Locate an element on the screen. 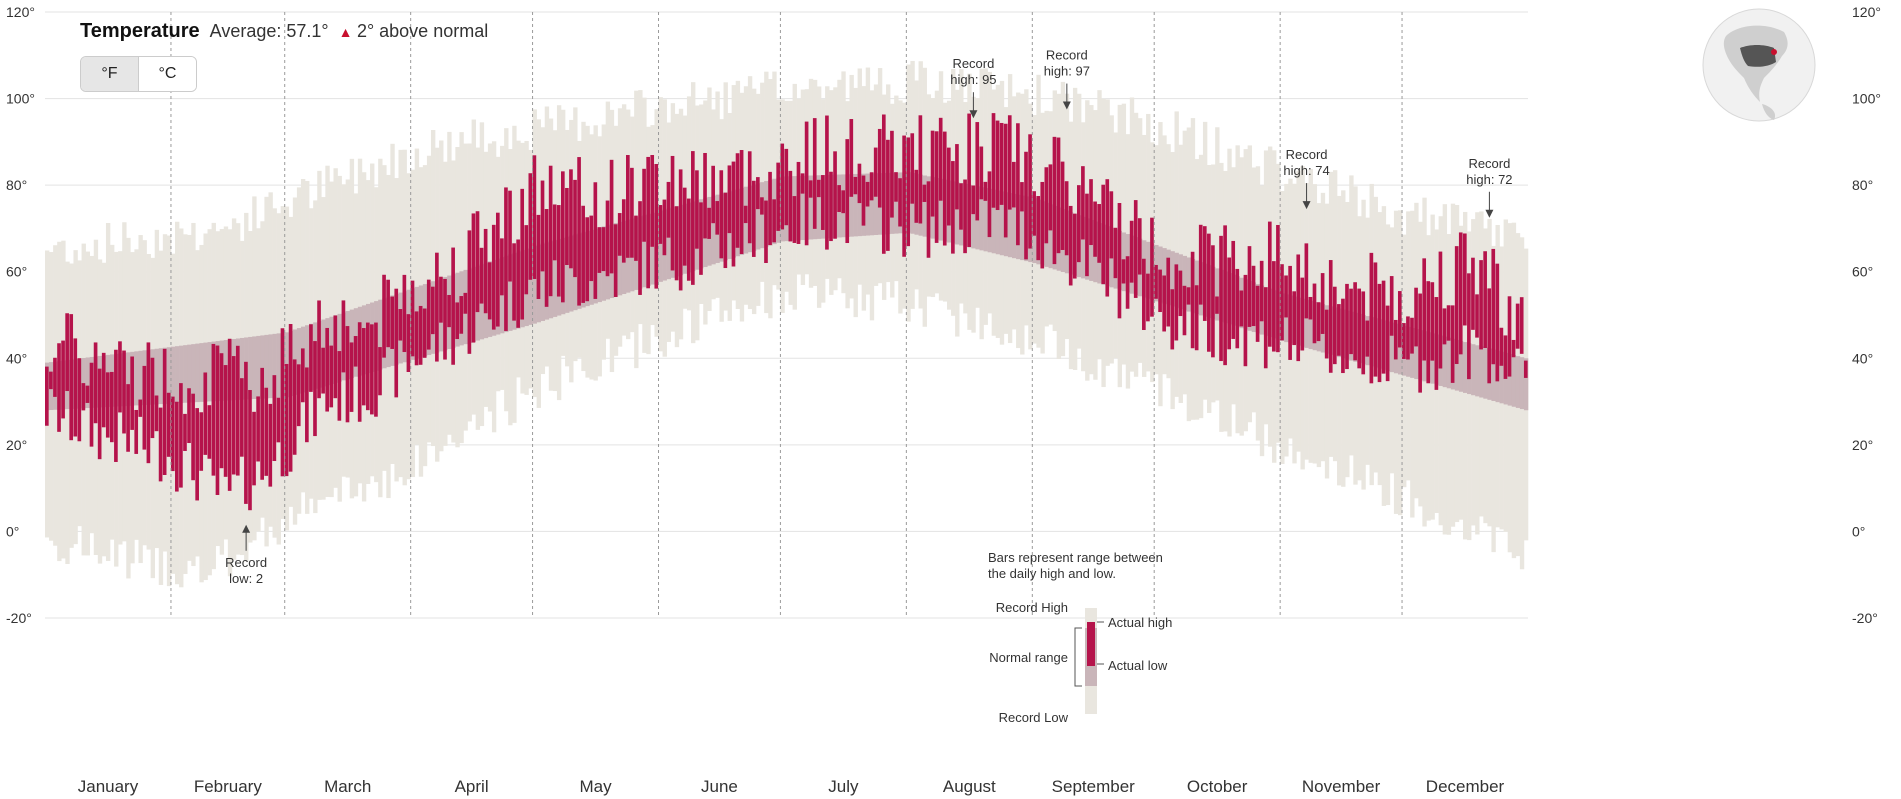  y-tick-label-left: 0° is located at coordinates (12, 531).